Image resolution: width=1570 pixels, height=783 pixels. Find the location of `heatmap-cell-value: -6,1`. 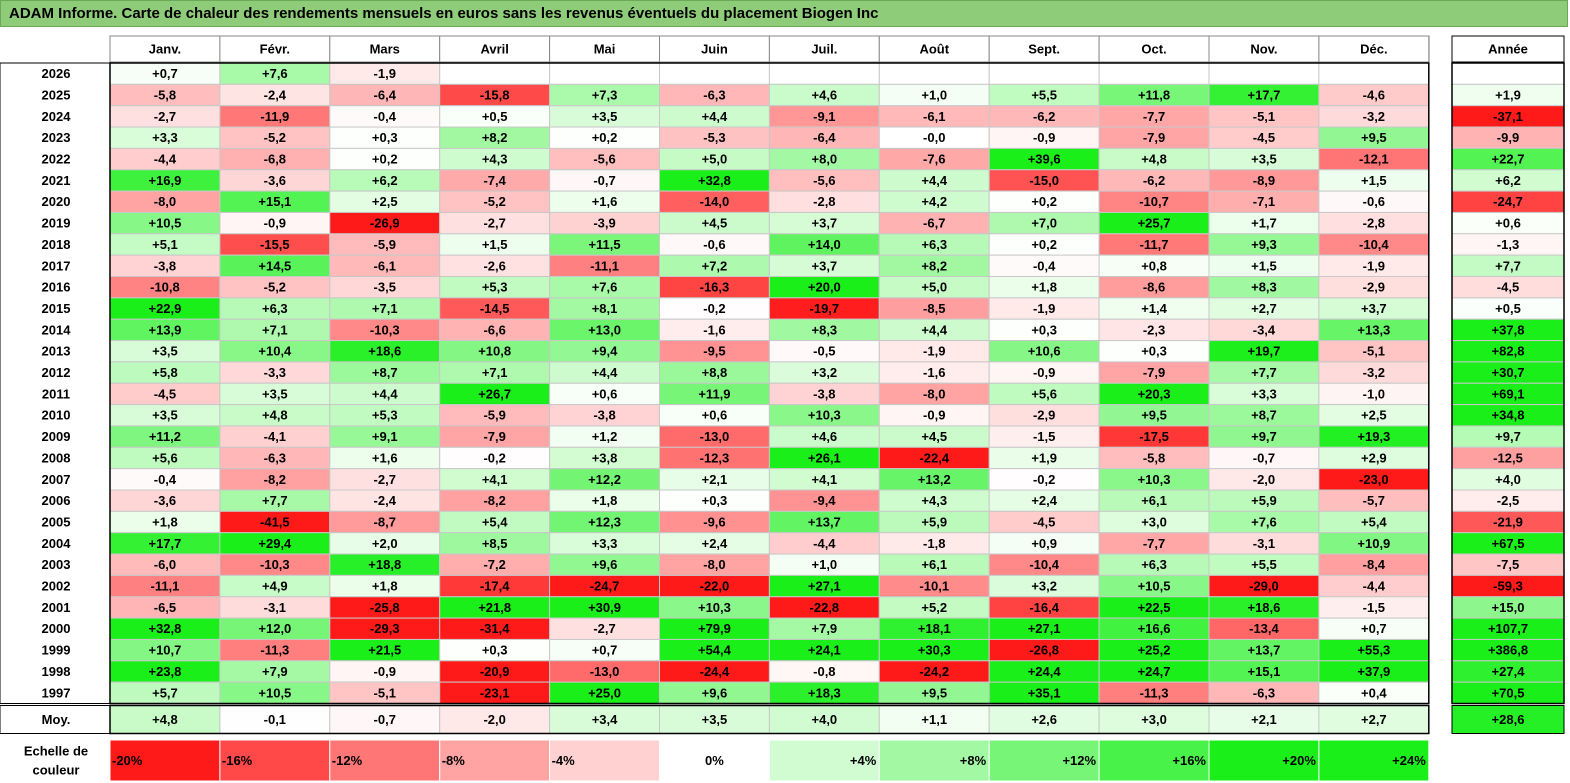

heatmap-cell-value: -6,1 is located at coordinates (385, 265).